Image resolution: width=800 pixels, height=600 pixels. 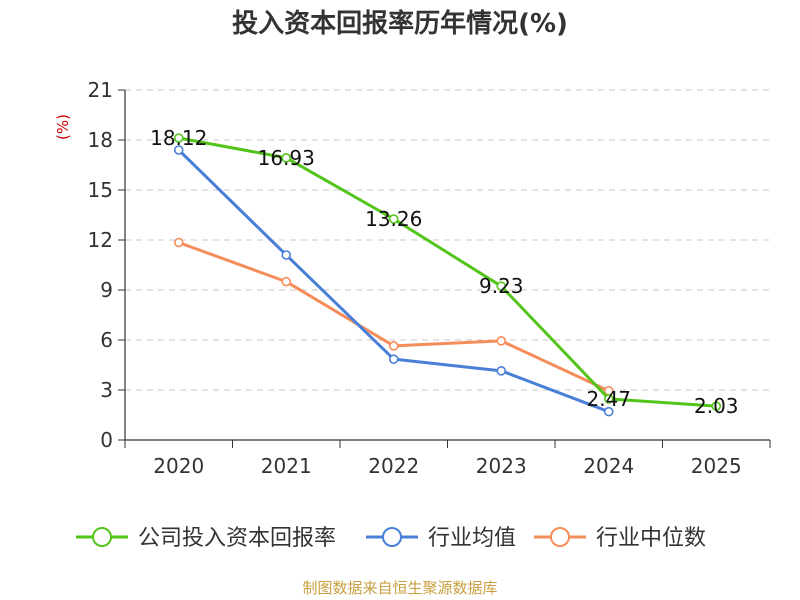 I want to click on data-source-note: 制图数据来自恒生聚源数据库, so click(x=399, y=588).